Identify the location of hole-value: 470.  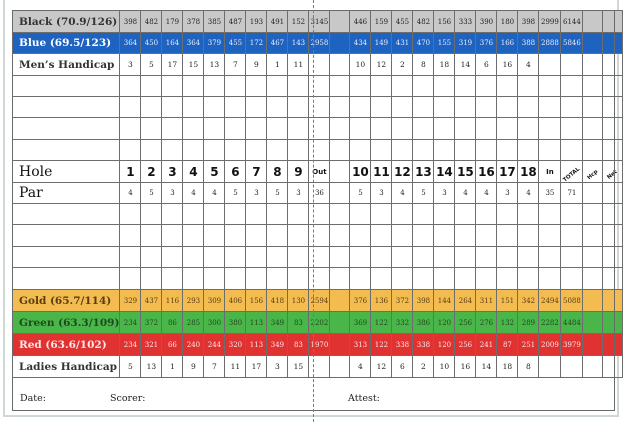
(423, 43).